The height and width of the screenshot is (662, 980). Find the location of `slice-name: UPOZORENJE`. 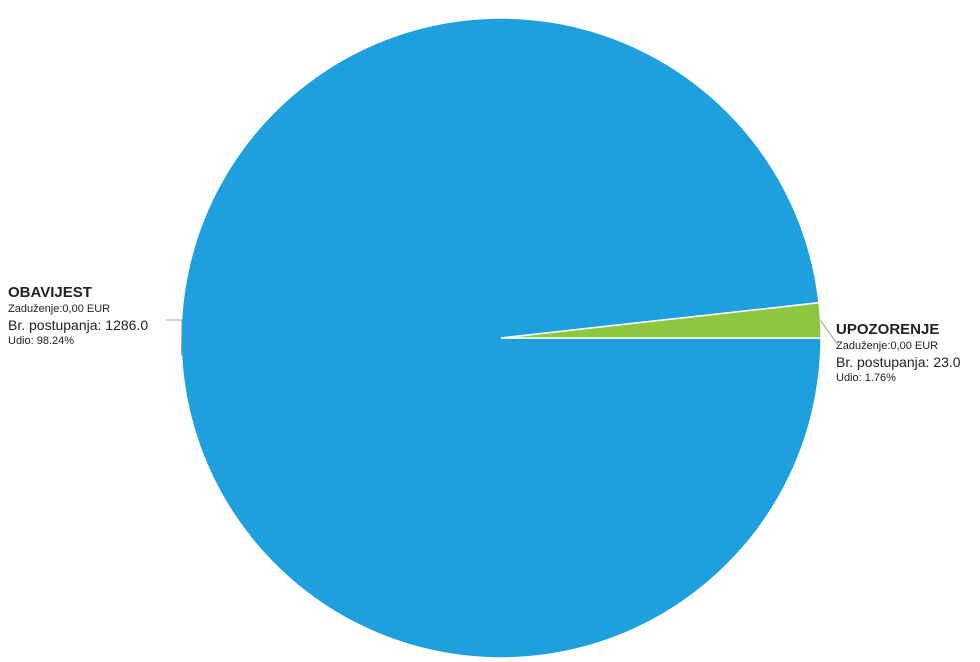

slice-name: UPOZORENJE is located at coordinates (888, 329).